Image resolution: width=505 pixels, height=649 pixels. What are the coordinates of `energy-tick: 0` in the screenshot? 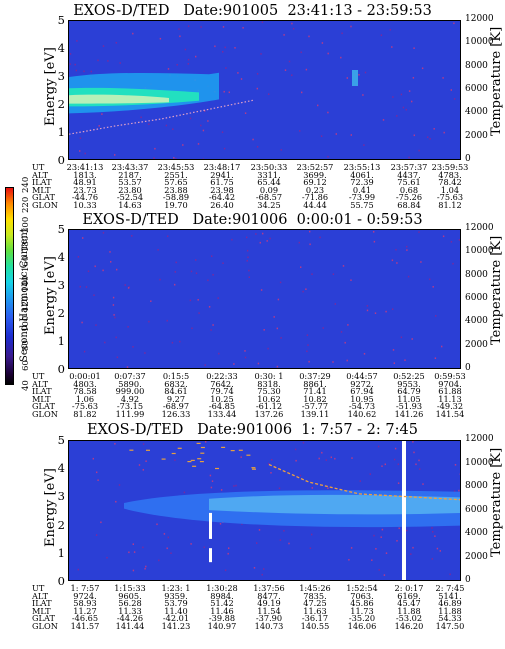 It's located at (61, 581).